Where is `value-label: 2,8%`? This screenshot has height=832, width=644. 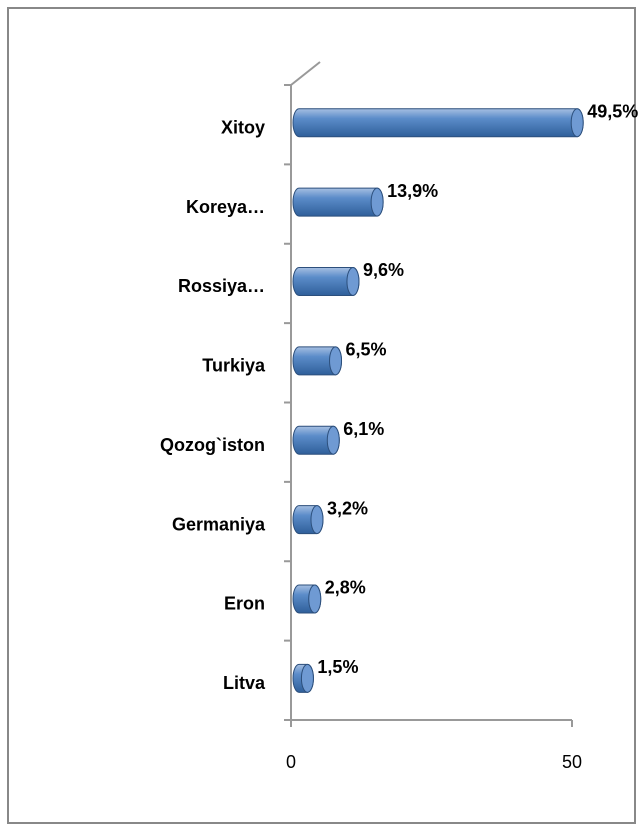 value-label: 2,8% is located at coordinates (345, 588).